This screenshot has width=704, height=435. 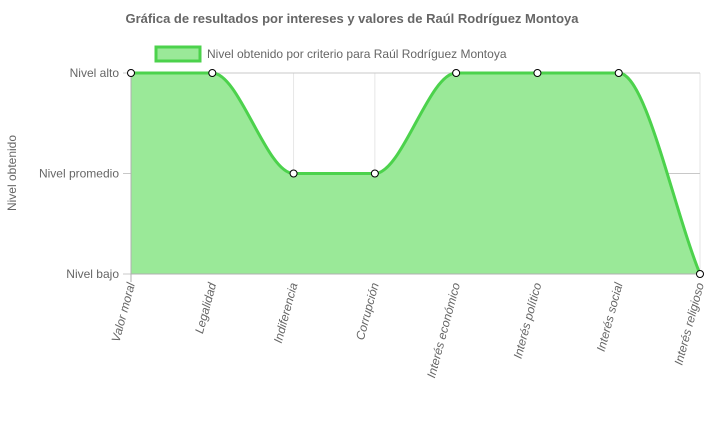 I want to click on y-ticks: Nivel alto Nivel promedio Nivel bajo, so click(x=79, y=173).